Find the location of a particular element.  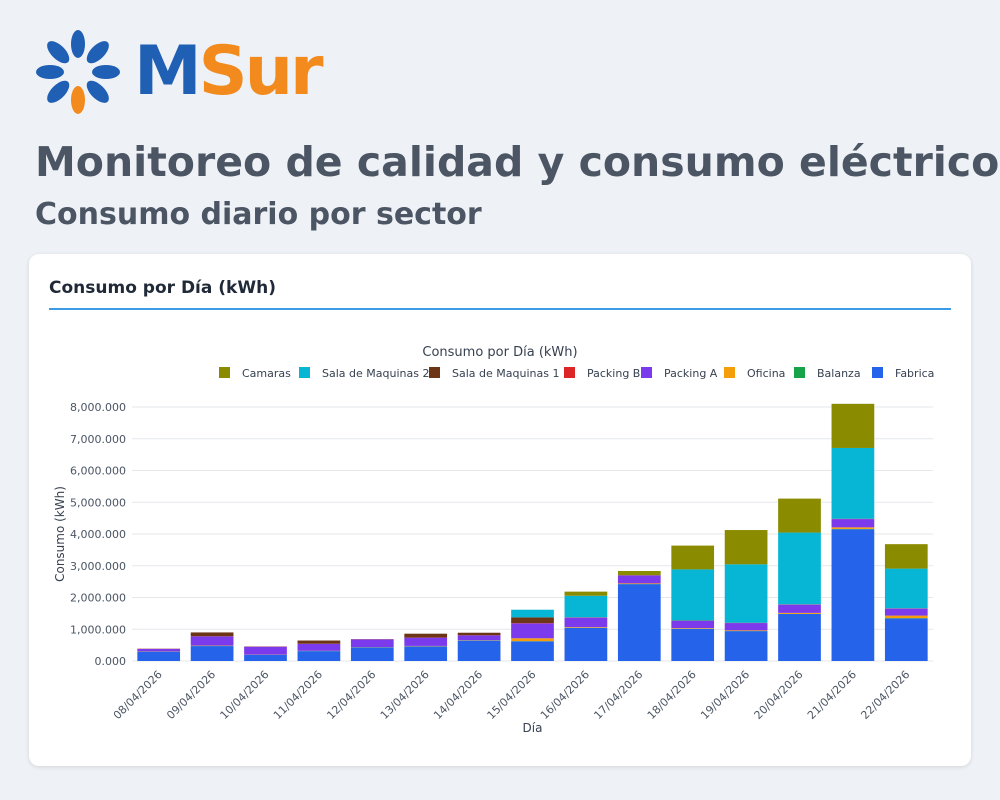

brand-name-sur: Sur is located at coordinates (261, 71).